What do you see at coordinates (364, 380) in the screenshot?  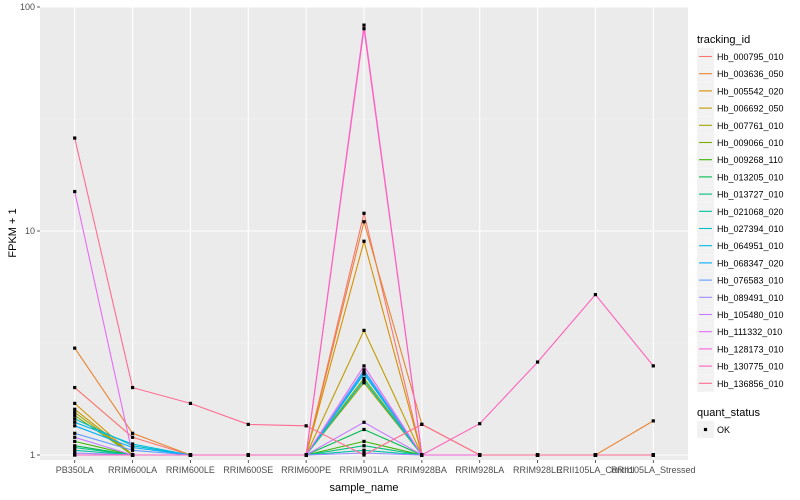 I see `data-point-Hb_027394_010-RRIM901LA` at bounding box center [364, 380].